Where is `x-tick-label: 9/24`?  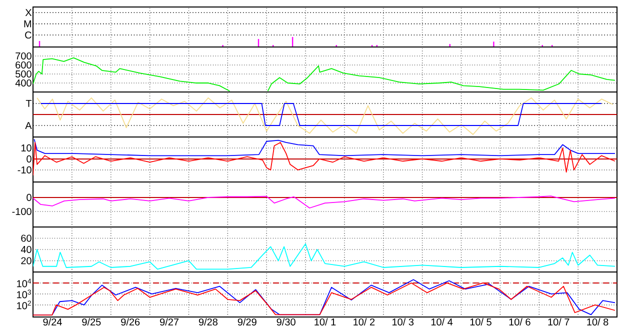
x-tick-label: 9/24 is located at coordinates (52, 322).